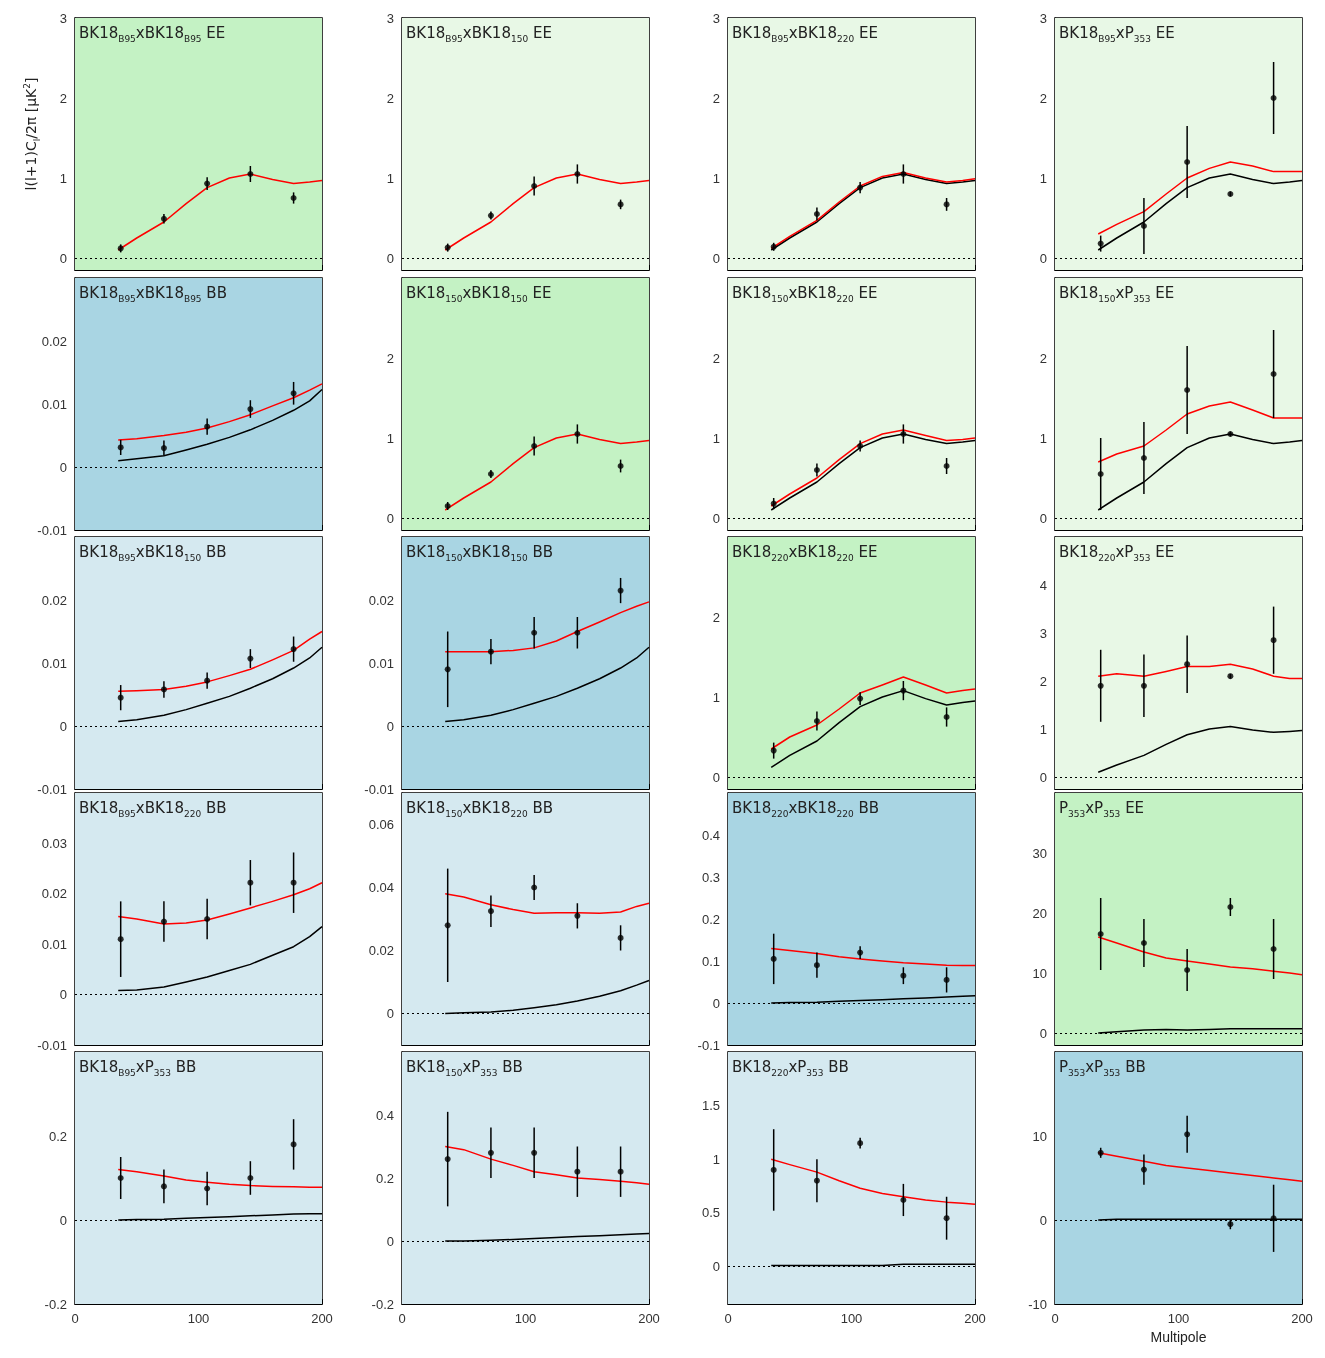  What do you see at coordinates (55, 1304) in the screenshot?
I see `y-tick-label: -0.2` at bounding box center [55, 1304].